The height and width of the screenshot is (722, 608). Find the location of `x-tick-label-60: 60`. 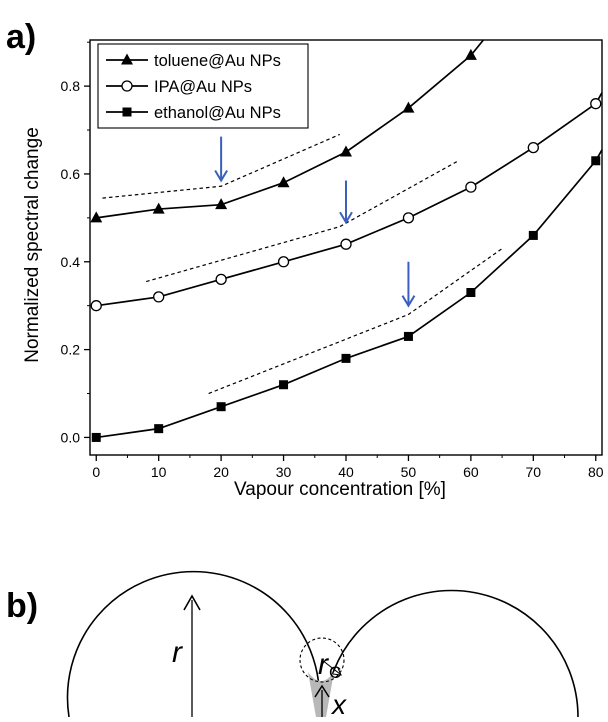

x-tick-label-60: 60 is located at coordinates (471, 472).